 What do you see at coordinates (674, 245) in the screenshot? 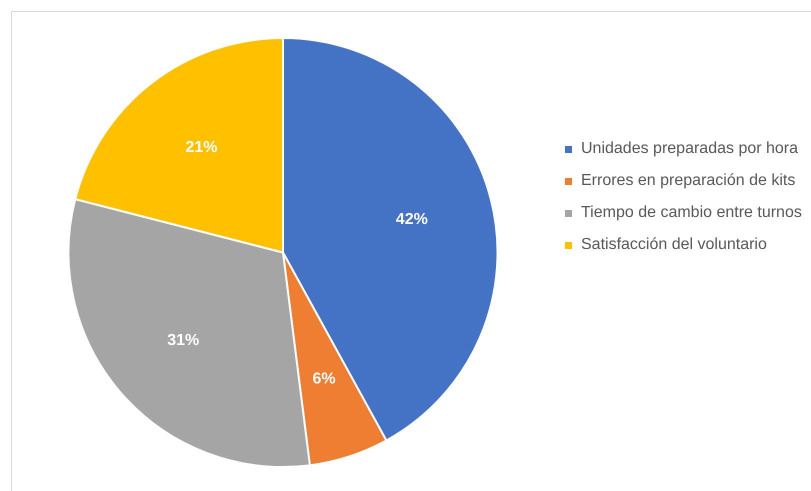
I see `legend-label: Satisfacción del voluntario` at bounding box center [674, 245].